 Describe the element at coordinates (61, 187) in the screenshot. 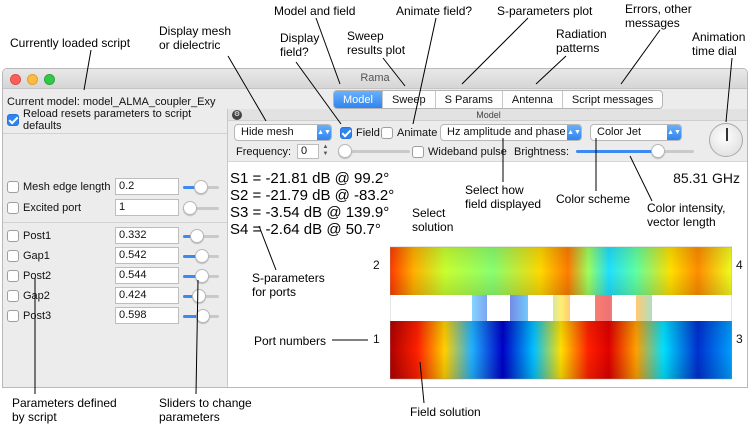

I see `param-row: Mesh edge length` at that location.